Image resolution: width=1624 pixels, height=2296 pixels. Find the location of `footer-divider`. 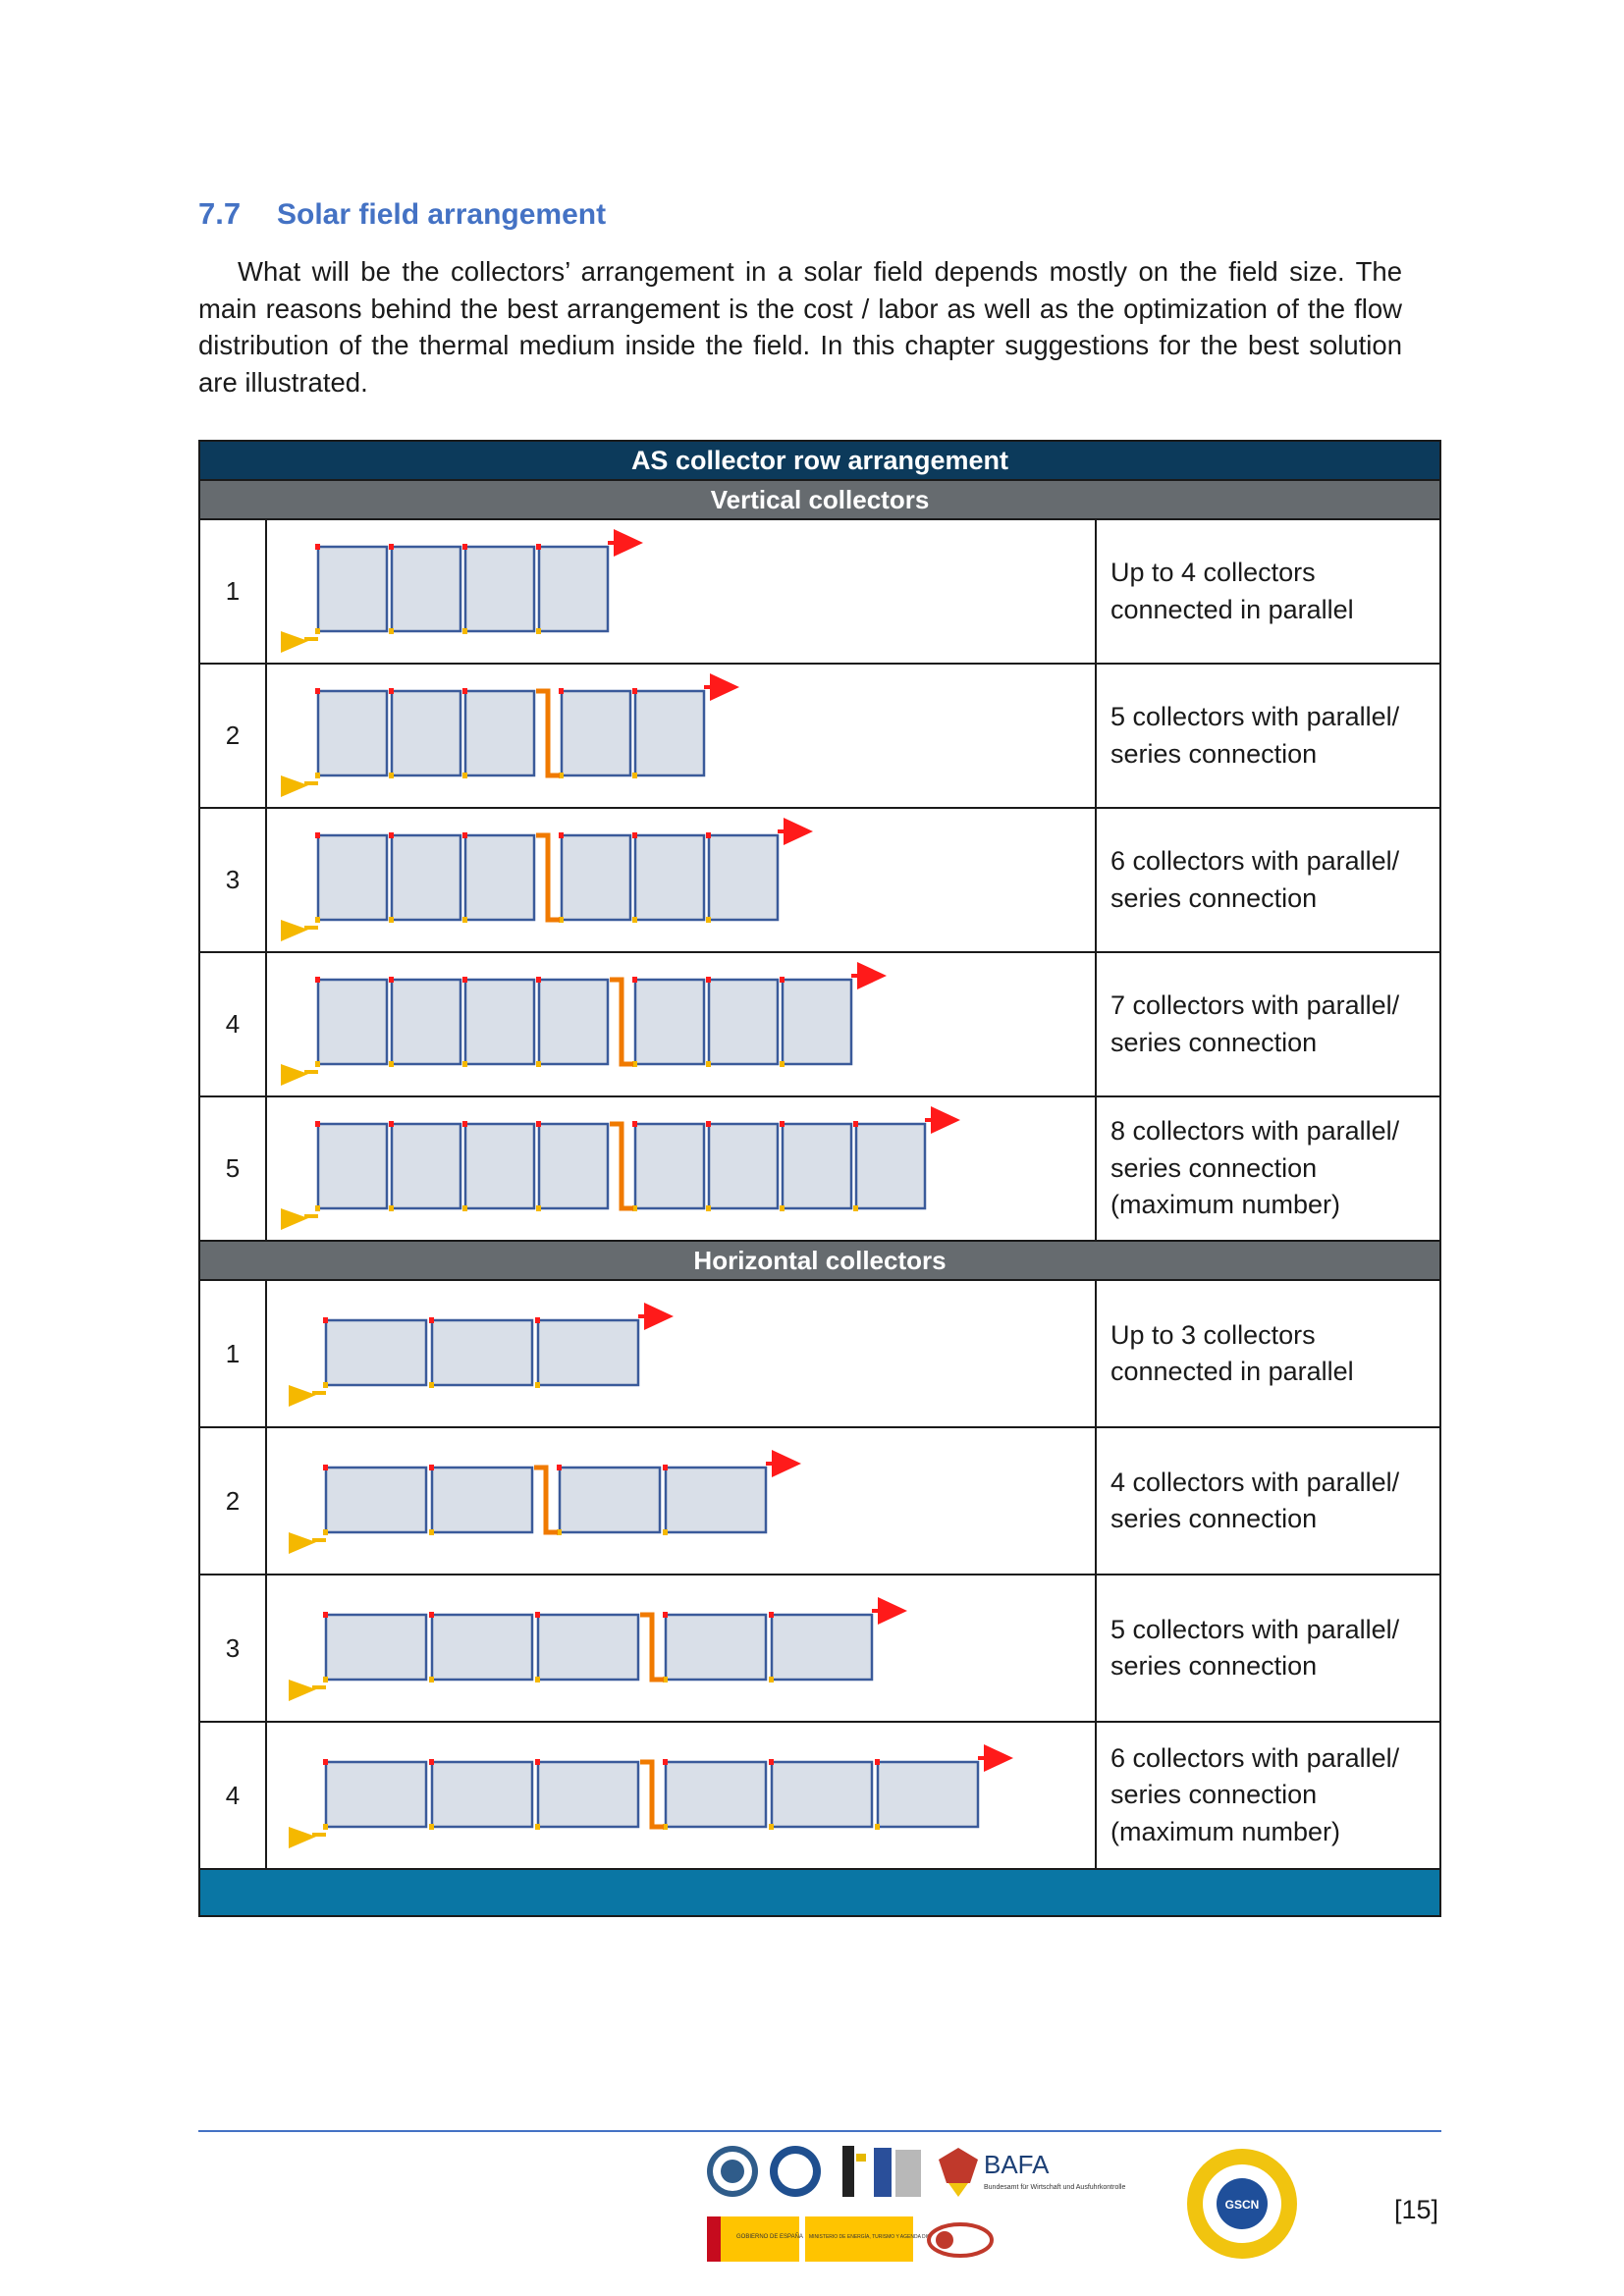

footer-divider is located at coordinates (819, 2131).